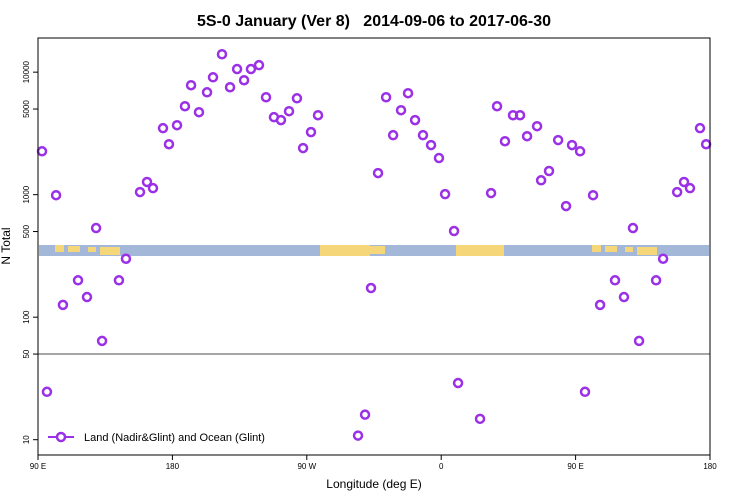  I want to click on x-tick-label: 0, so click(441, 466).